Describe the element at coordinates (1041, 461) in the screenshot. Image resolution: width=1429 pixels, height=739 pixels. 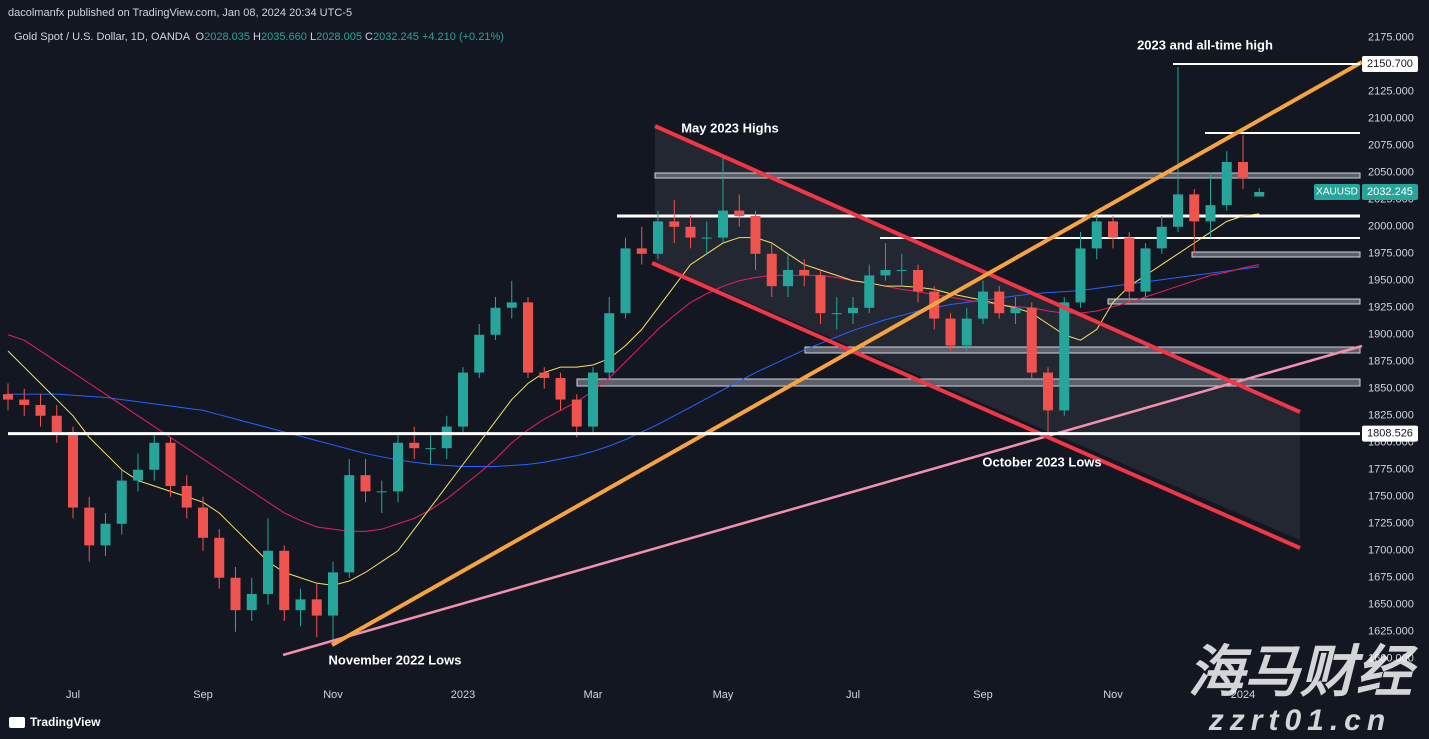
I see `annotation: October 2023 Lows` at that location.